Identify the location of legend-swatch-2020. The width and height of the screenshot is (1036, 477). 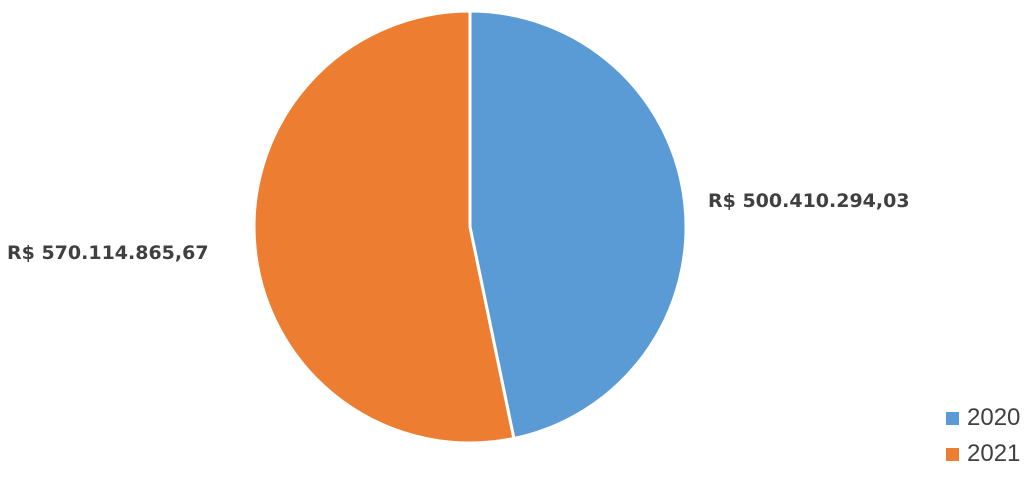
(952, 418).